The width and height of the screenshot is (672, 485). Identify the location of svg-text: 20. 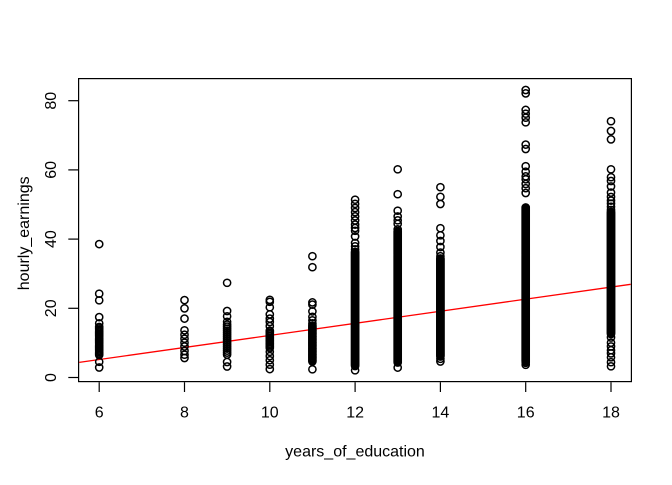
(51, 308).